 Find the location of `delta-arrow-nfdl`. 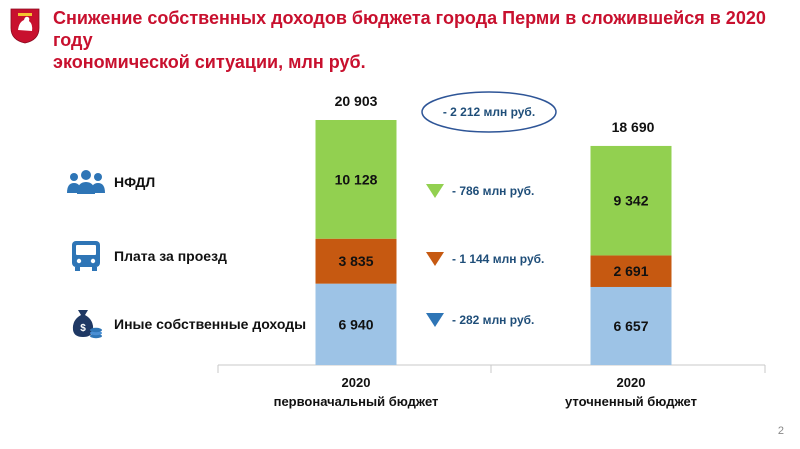

delta-arrow-nfdl is located at coordinates (435, 191).